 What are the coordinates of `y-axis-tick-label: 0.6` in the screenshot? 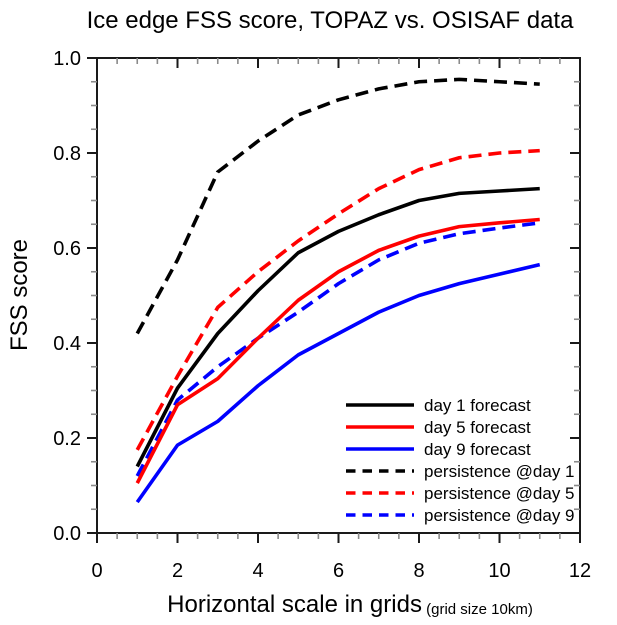 It's located at (67, 249).